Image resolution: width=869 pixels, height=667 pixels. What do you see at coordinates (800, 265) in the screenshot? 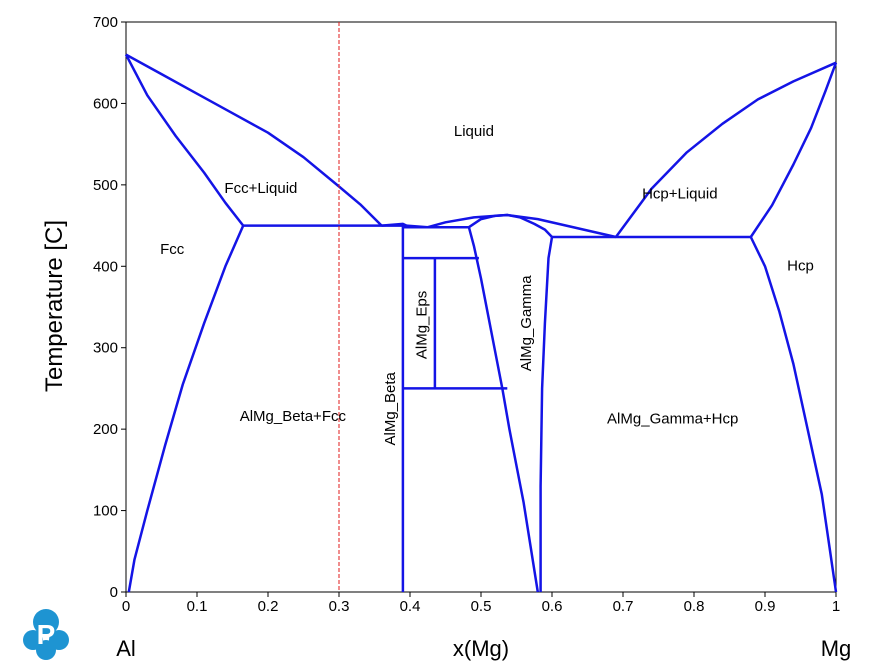
I see `region-label: Hcp` at bounding box center [800, 265].